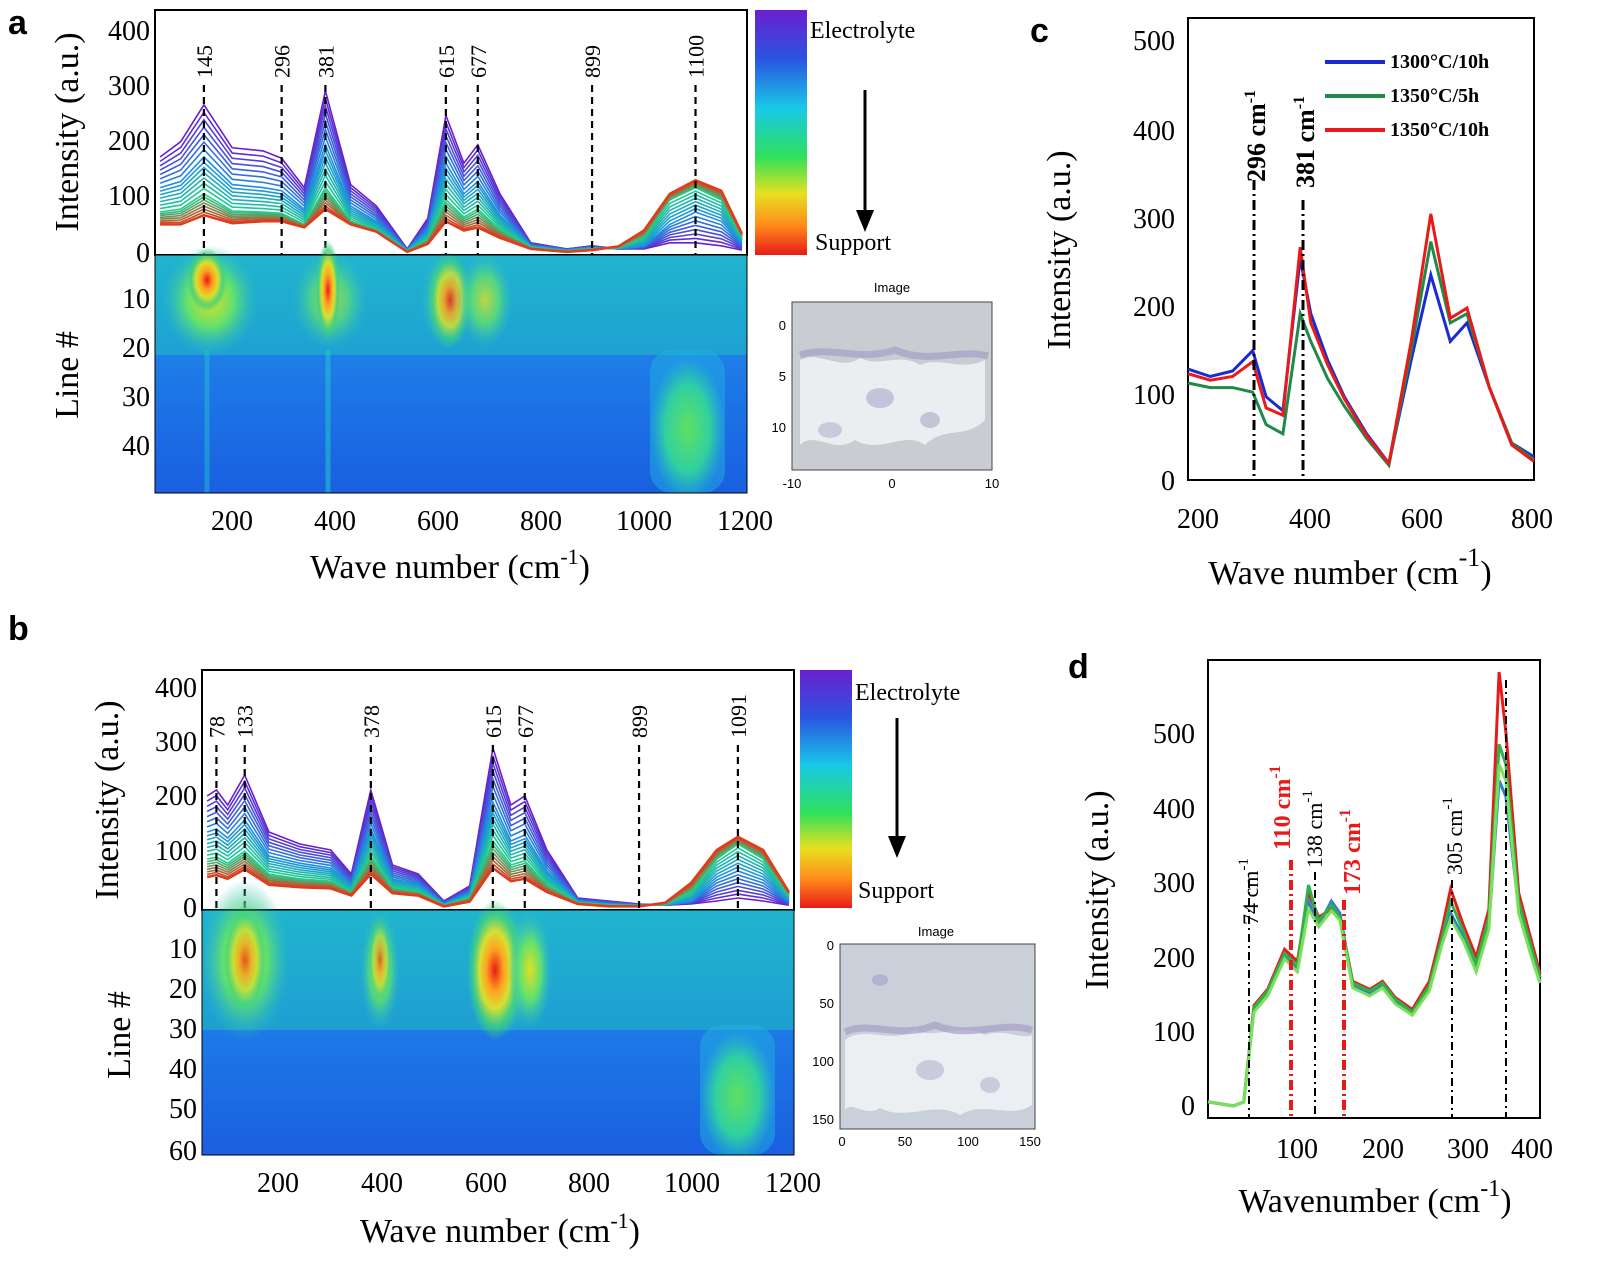  Describe the element at coordinates (1281, 807) in the screenshot. I see `peak-label-110: 110 cm-1` at that location.